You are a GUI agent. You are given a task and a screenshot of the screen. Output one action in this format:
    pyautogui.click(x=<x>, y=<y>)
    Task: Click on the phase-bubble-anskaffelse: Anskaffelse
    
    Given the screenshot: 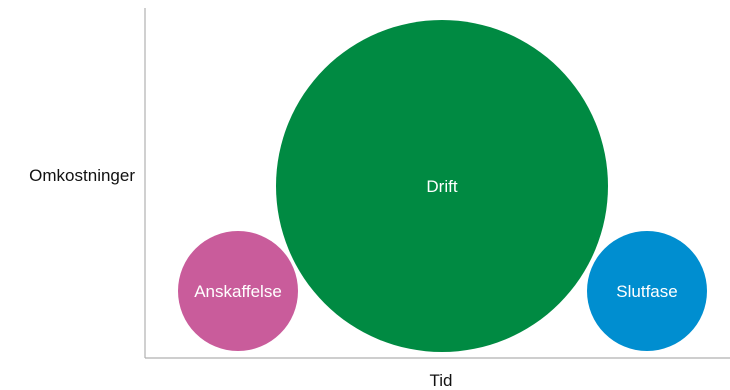 What is the action you would take?
    pyautogui.click(x=238, y=291)
    